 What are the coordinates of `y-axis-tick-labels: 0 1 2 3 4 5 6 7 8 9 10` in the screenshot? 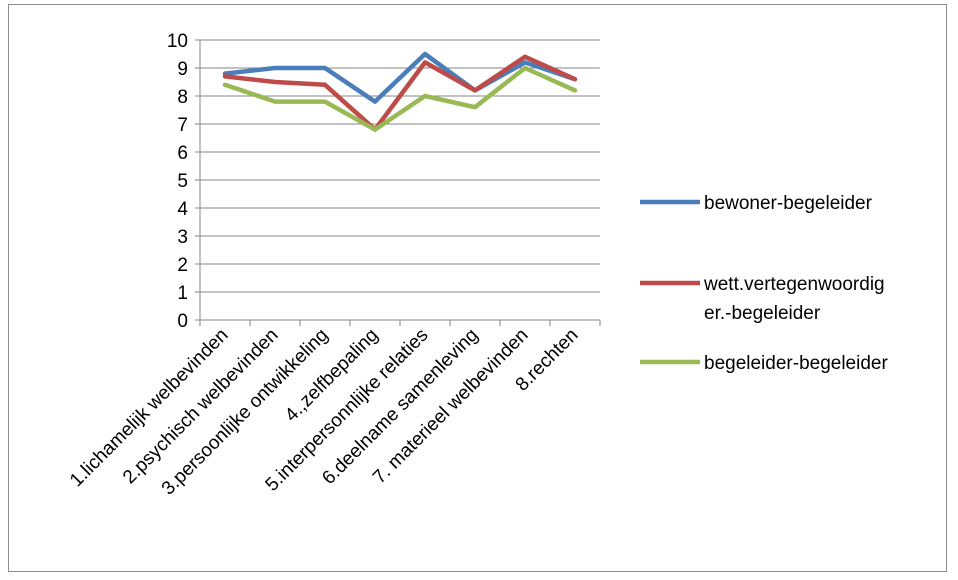 It's located at (178, 181).